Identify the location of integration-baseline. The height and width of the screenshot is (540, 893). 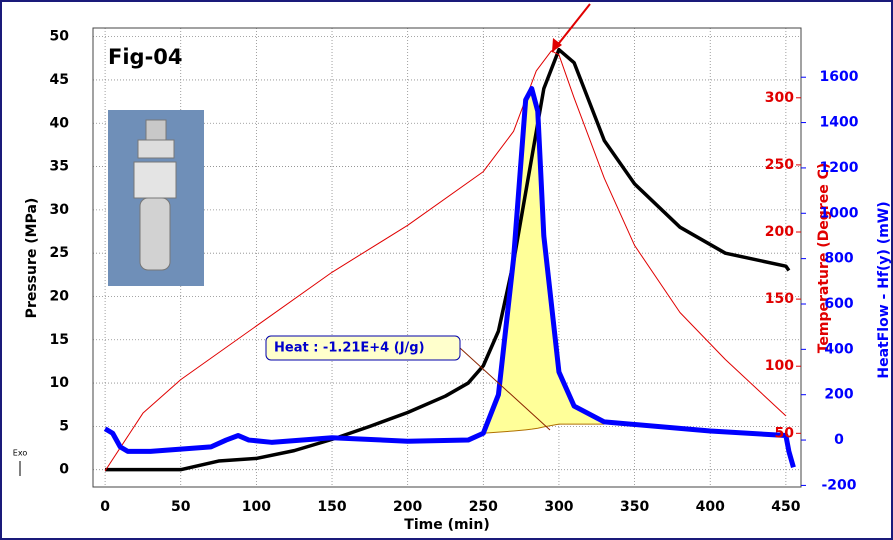
(544, 428).